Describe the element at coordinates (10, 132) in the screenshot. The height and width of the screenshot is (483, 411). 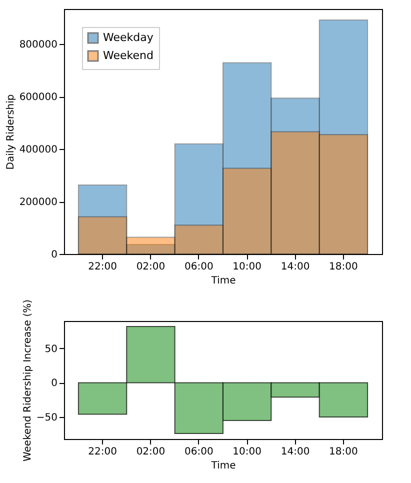
I see `y-axis-title: Daily Ridership` at that location.